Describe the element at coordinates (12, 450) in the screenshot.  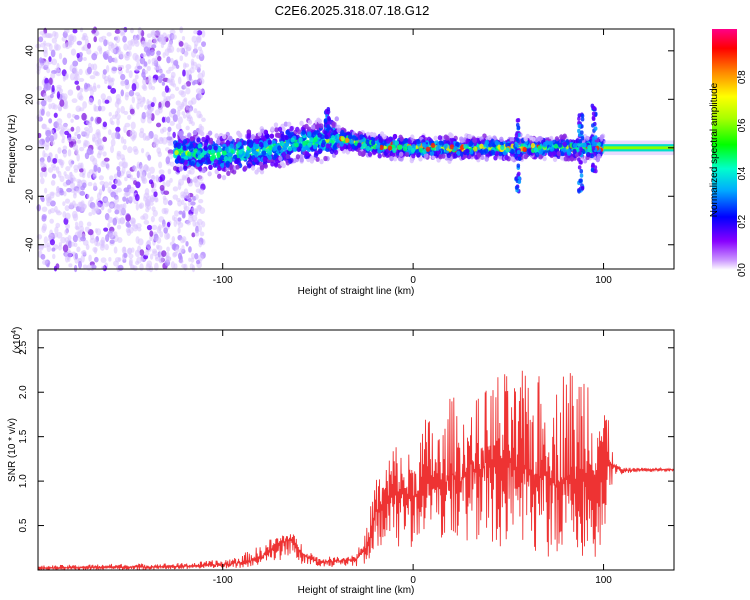
I see `snr-y-label: SNR (10 * v/v)` at that location.